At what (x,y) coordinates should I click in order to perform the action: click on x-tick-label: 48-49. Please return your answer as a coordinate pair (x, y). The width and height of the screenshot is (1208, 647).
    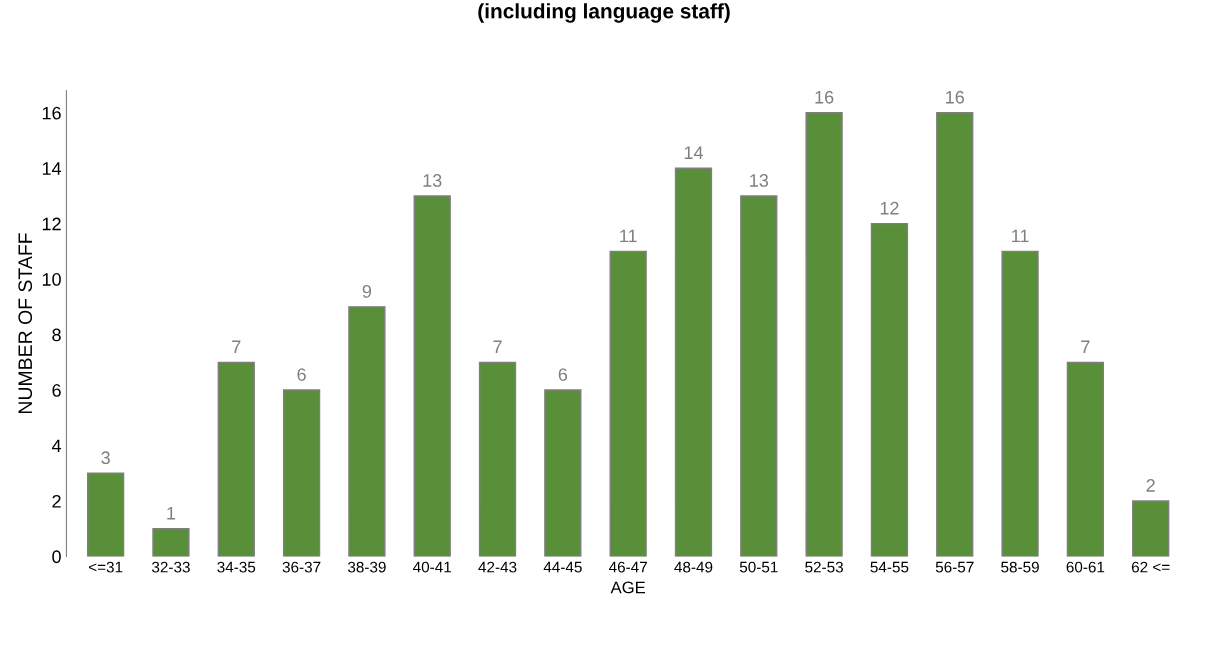
    Looking at the image, I should click on (693, 567).